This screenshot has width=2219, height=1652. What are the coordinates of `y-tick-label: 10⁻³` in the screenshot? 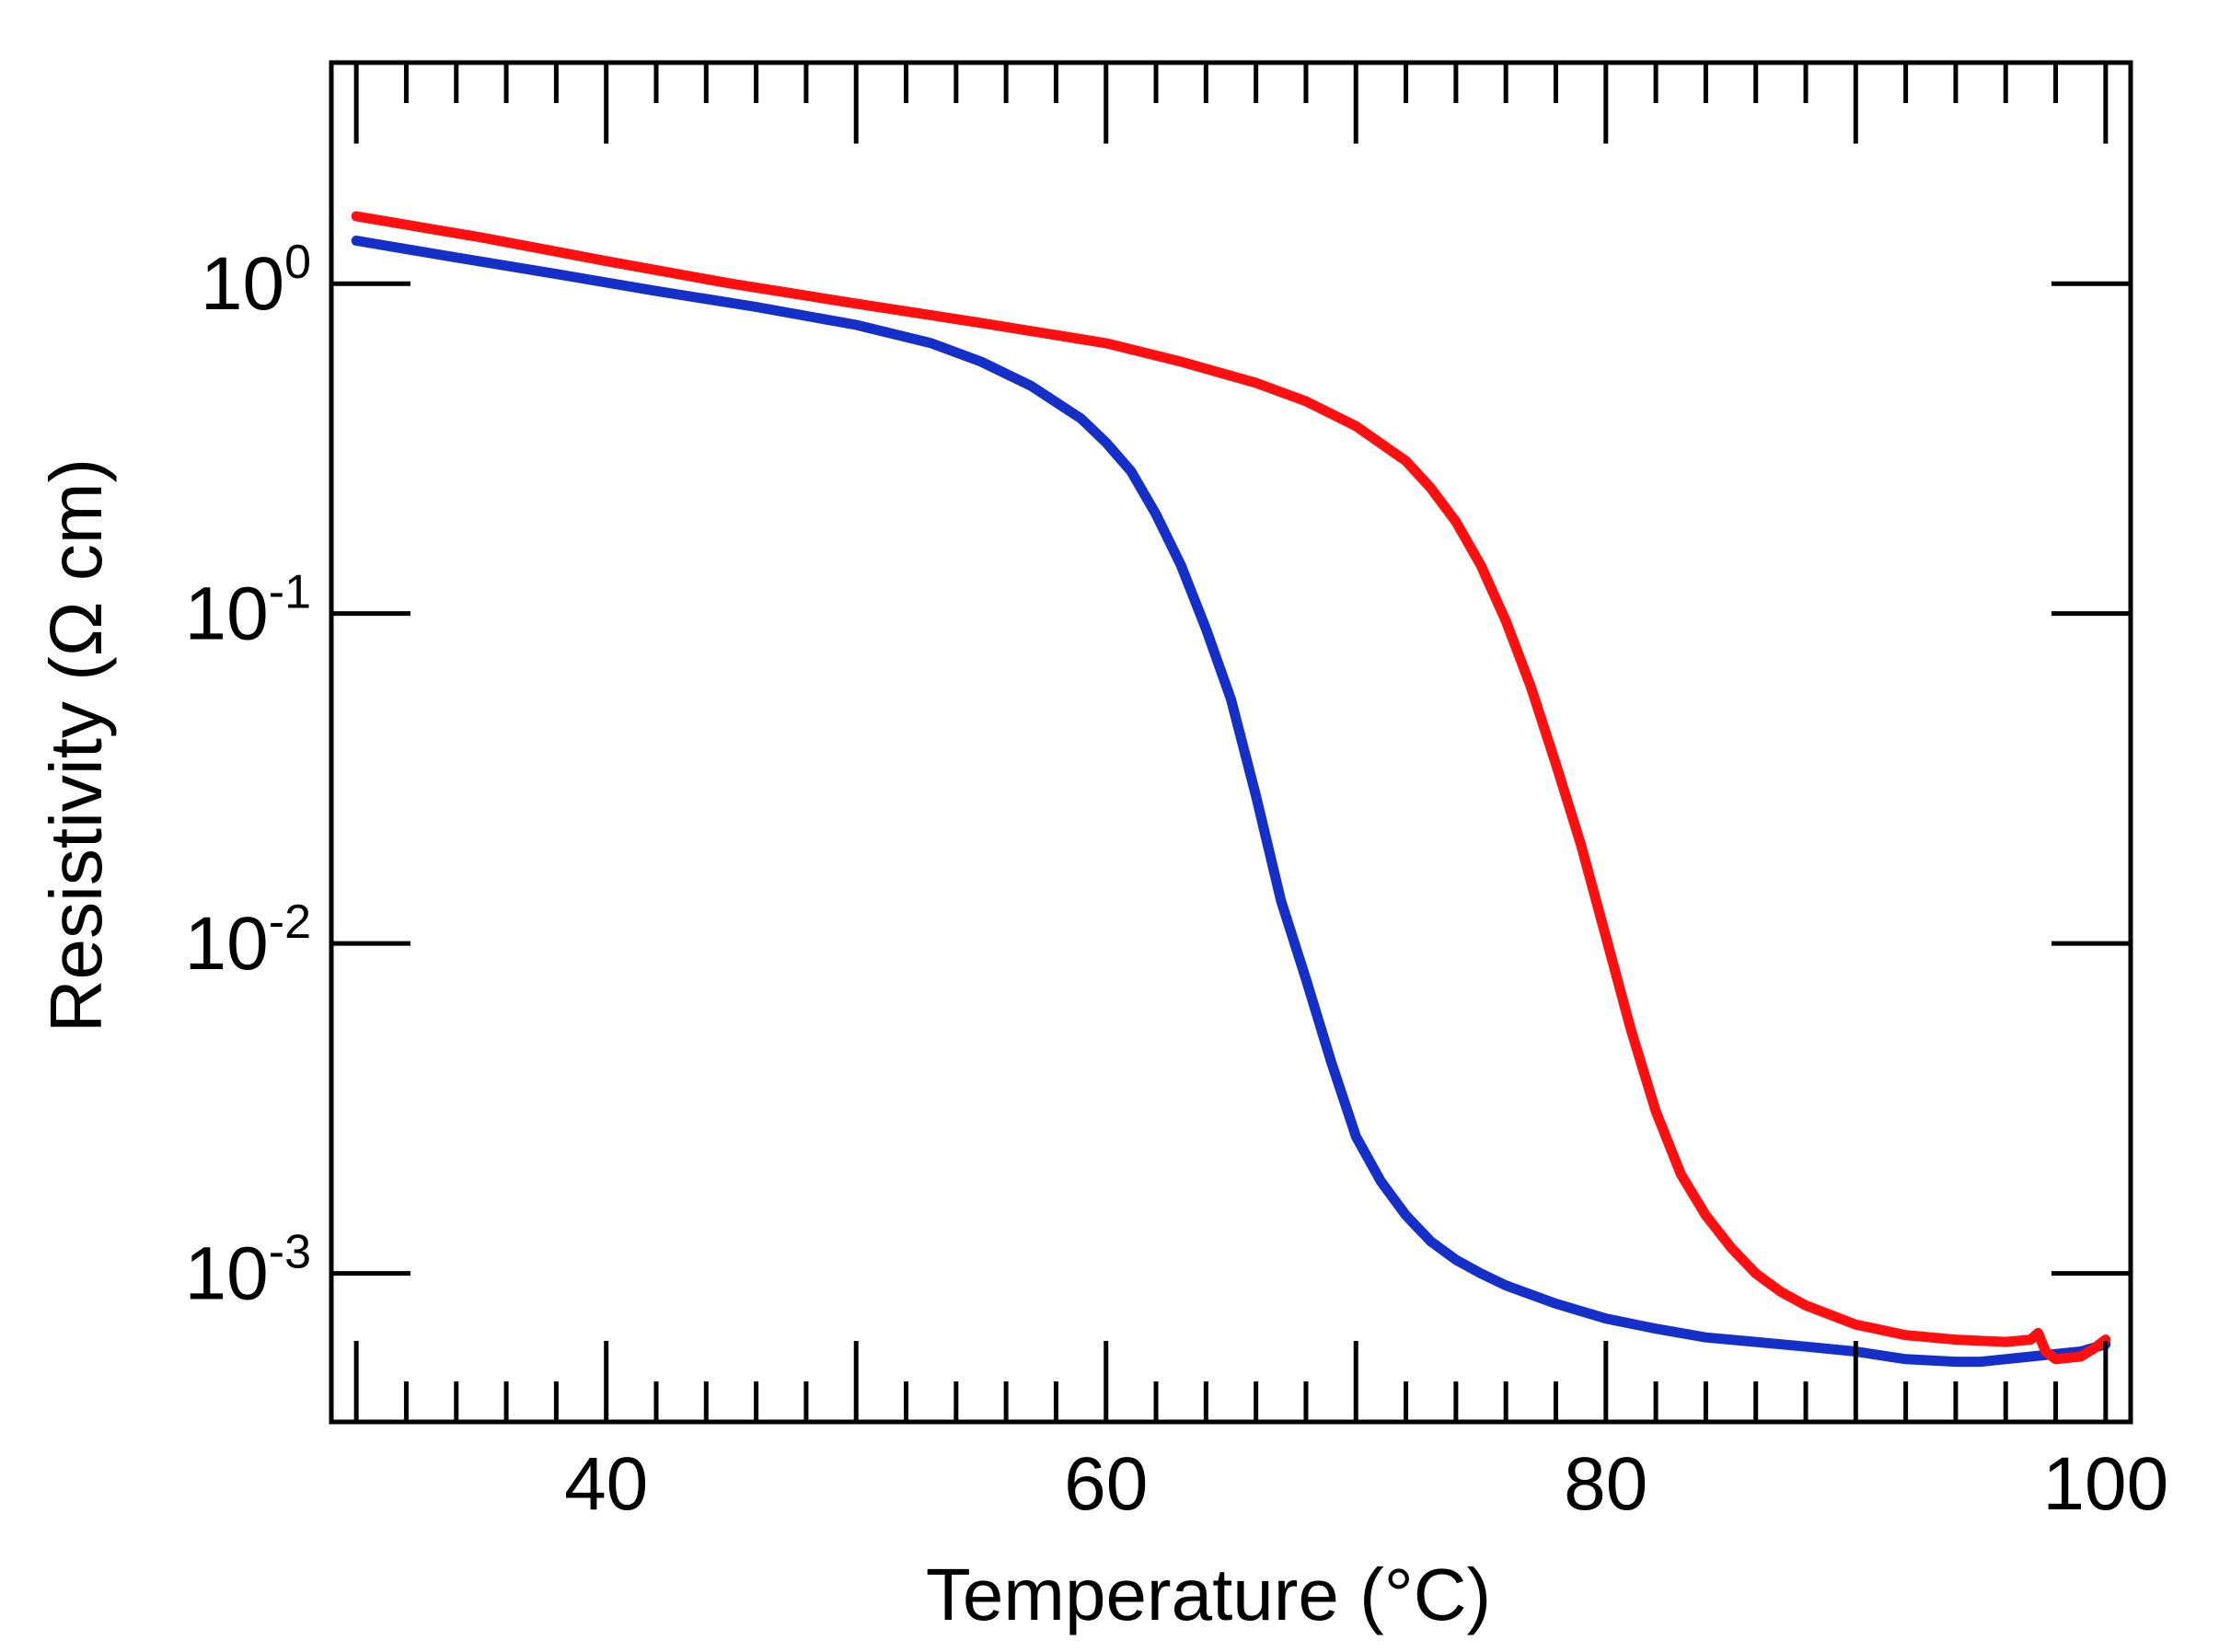 It's located at (248, 1271).